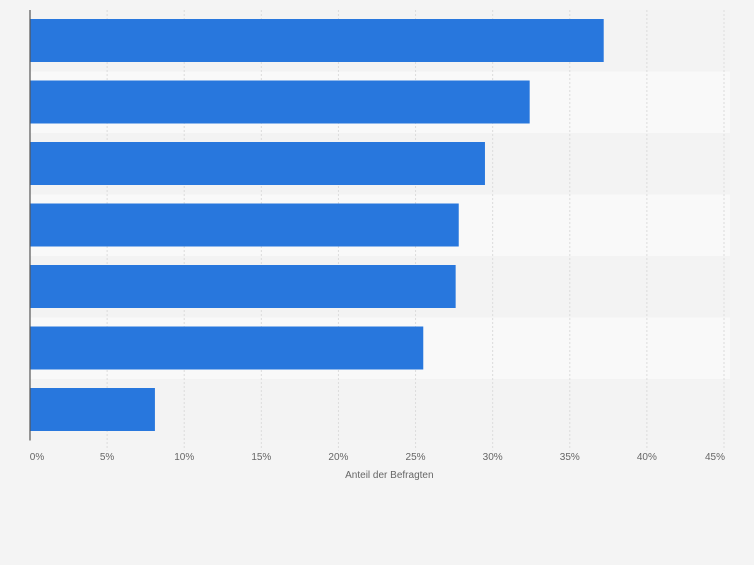 The image size is (754, 565). What do you see at coordinates (570, 457) in the screenshot?
I see `x-tick-label: 35%` at bounding box center [570, 457].